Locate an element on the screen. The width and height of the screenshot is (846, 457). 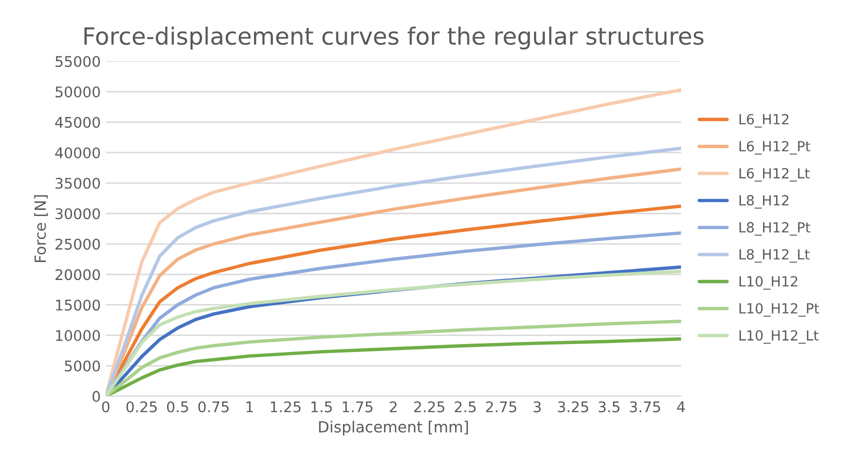
x-tick-label: 3.5 is located at coordinates (609, 406).